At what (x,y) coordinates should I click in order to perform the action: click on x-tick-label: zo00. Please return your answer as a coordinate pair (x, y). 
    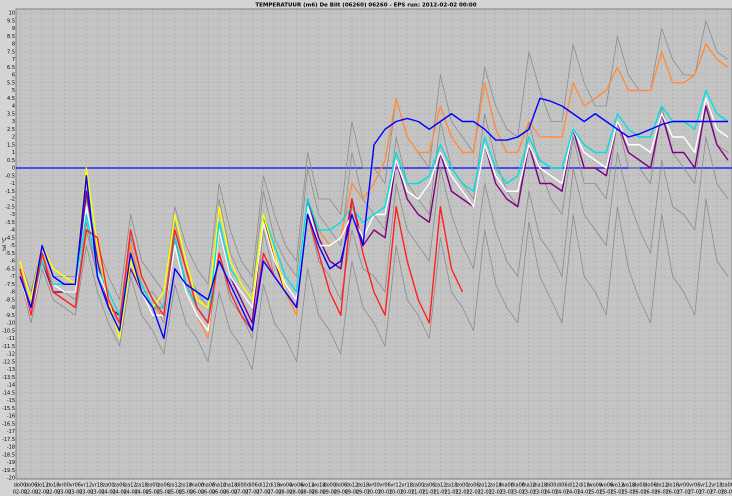
    Looking at the image, I should click on (153, 486).